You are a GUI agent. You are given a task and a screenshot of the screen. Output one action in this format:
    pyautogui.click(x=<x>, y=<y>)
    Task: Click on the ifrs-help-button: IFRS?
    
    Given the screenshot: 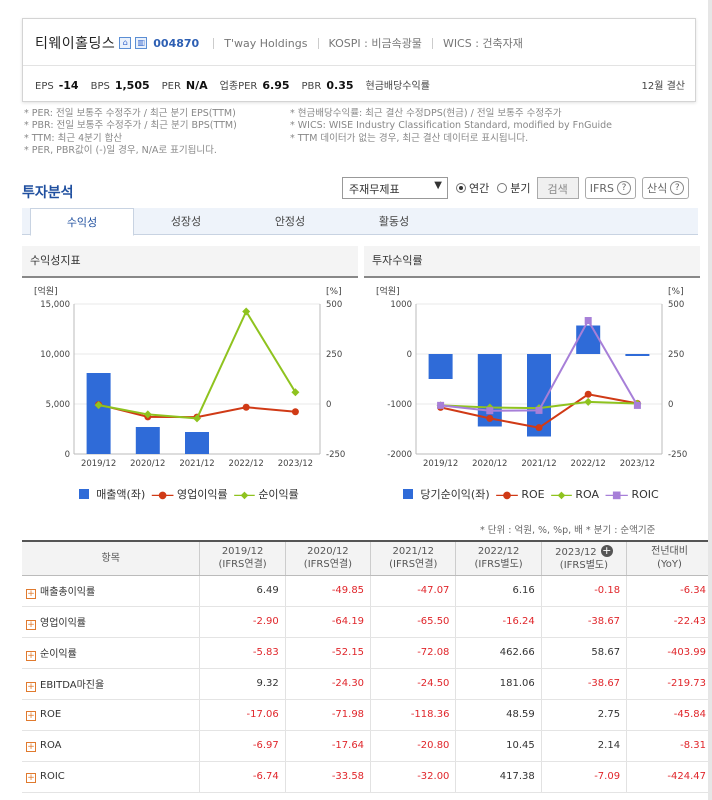 What is the action you would take?
    pyautogui.click(x=610, y=188)
    